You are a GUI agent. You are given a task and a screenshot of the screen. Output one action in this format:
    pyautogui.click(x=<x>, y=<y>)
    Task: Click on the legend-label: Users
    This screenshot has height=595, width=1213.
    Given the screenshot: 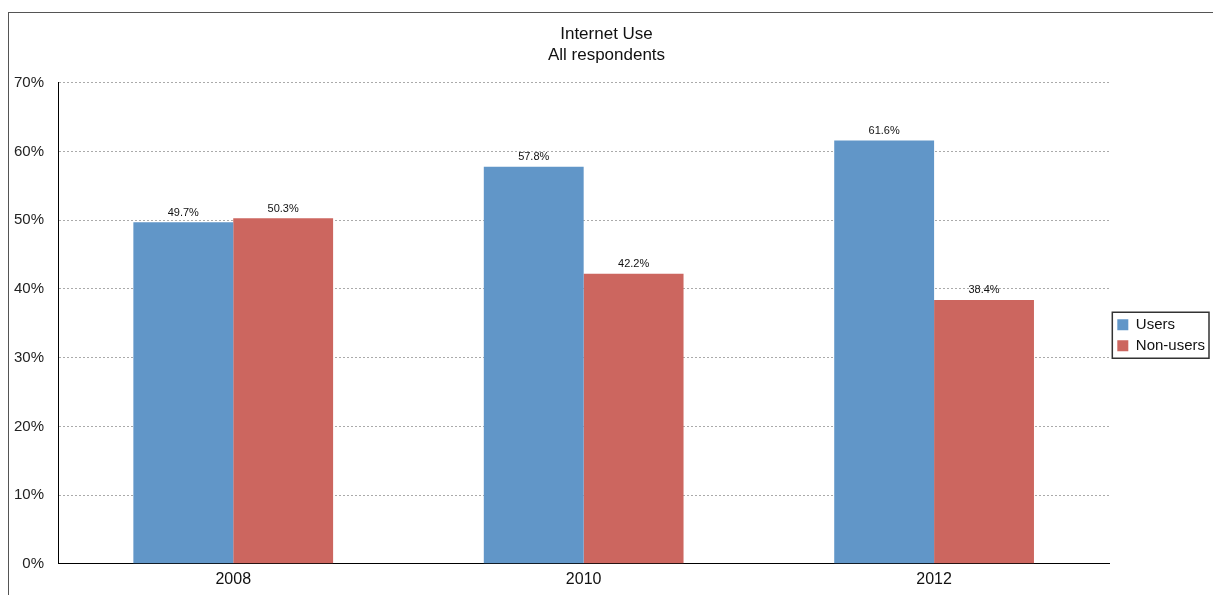 What is the action you would take?
    pyautogui.click(x=1155, y=323)
    